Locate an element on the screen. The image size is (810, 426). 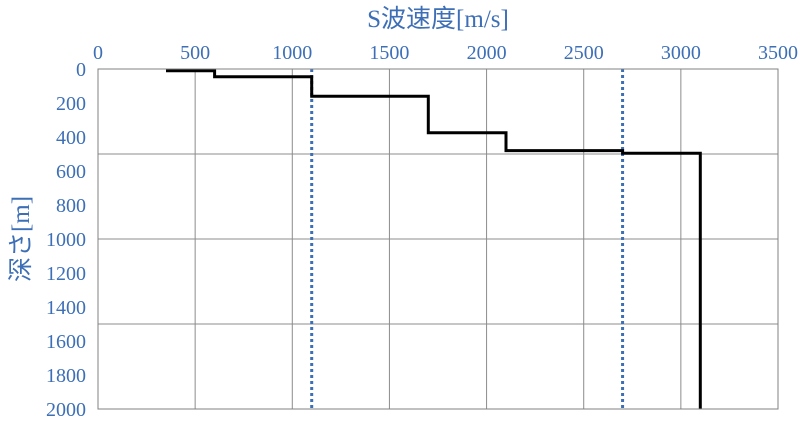
x-tick-label: 3000 is located at coordinates (681, 53).